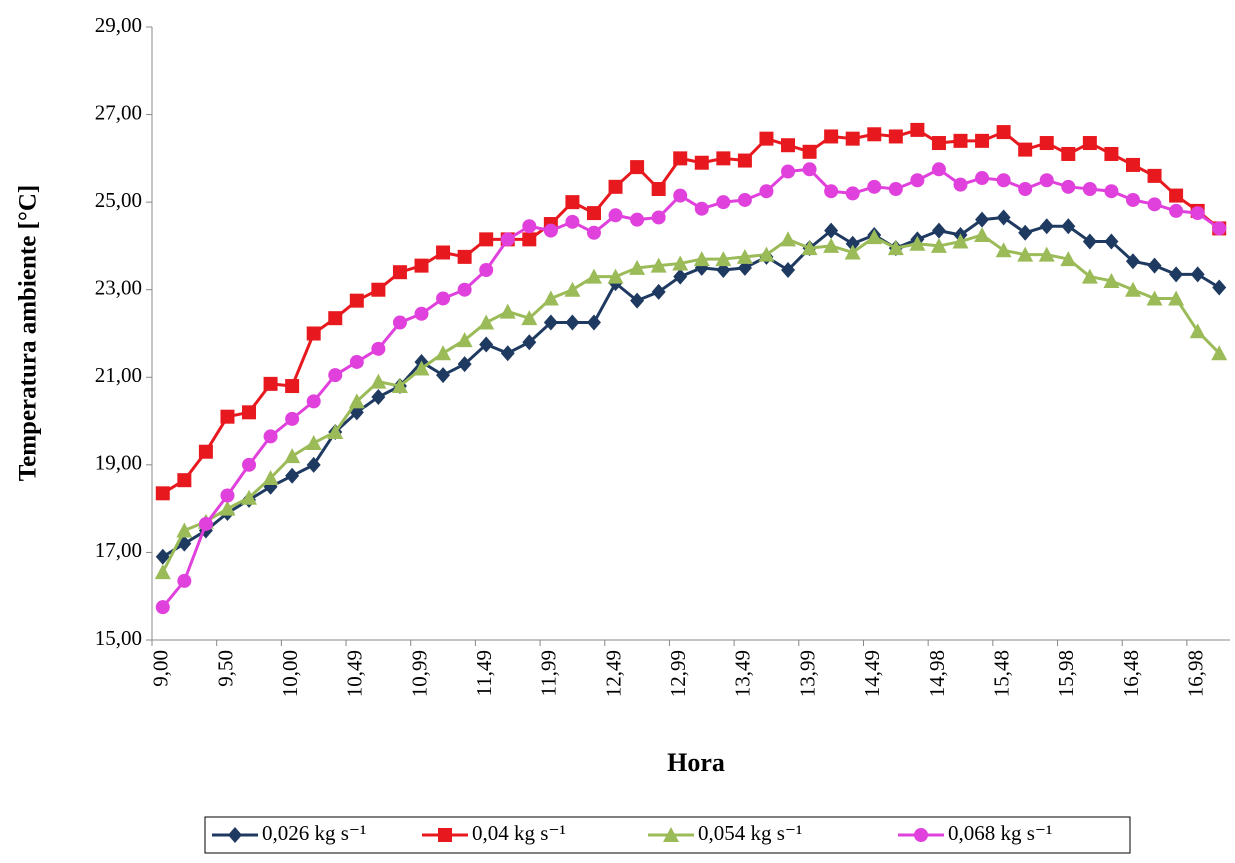  Describe the element at coordinates (696, 762) in the screenshot. I see `x-axis-title: Hora` at that location.